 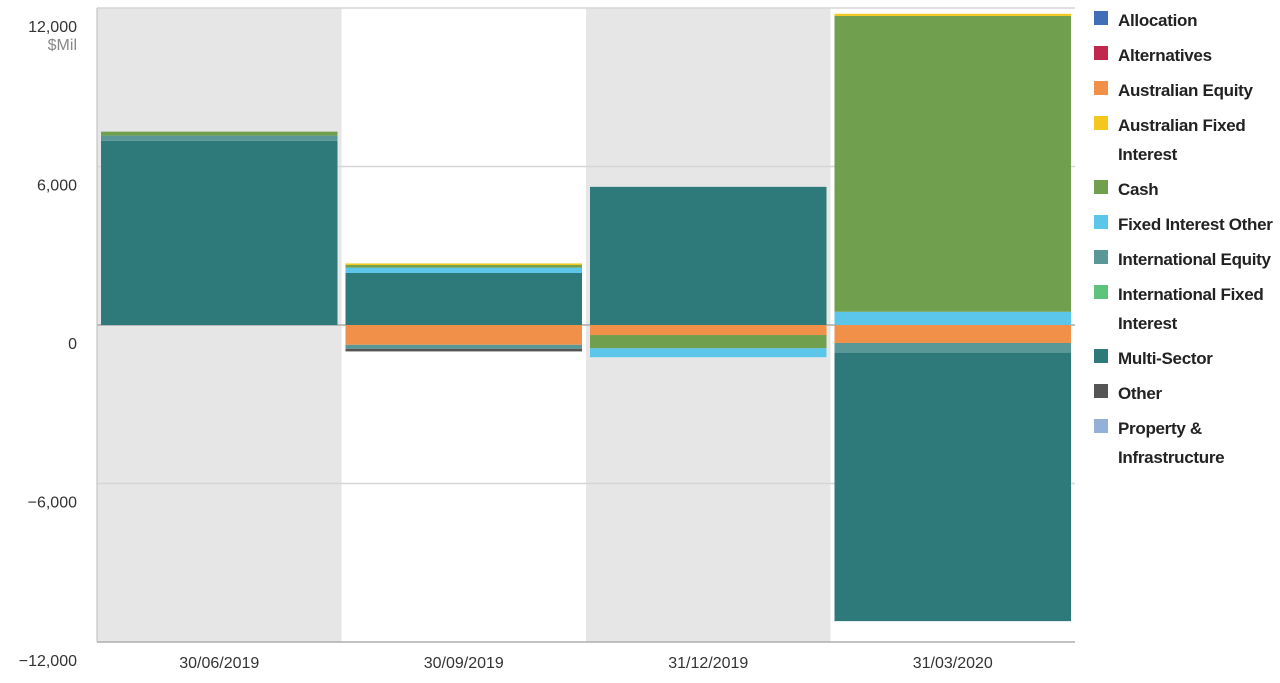 I want to click on legend-item: Cash, so click(x=1184, y=189).